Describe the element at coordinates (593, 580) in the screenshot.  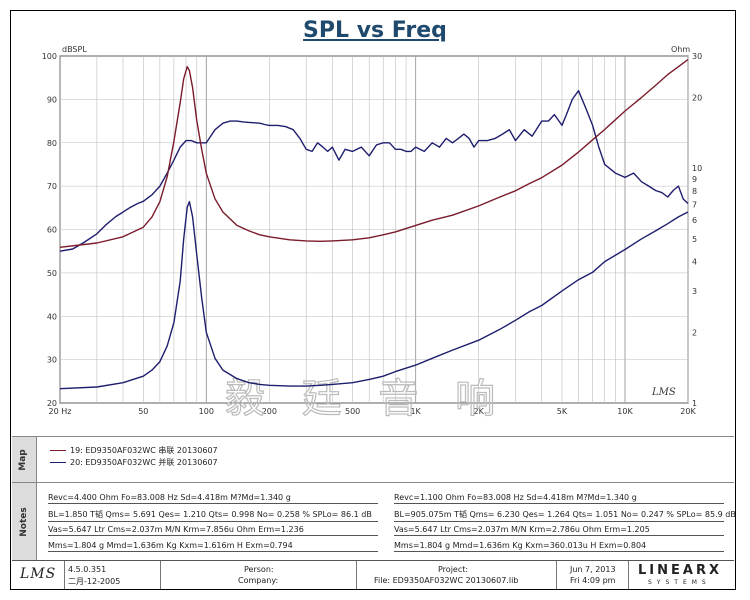
I see `time-text: Fri 4:09 pm` at that location.